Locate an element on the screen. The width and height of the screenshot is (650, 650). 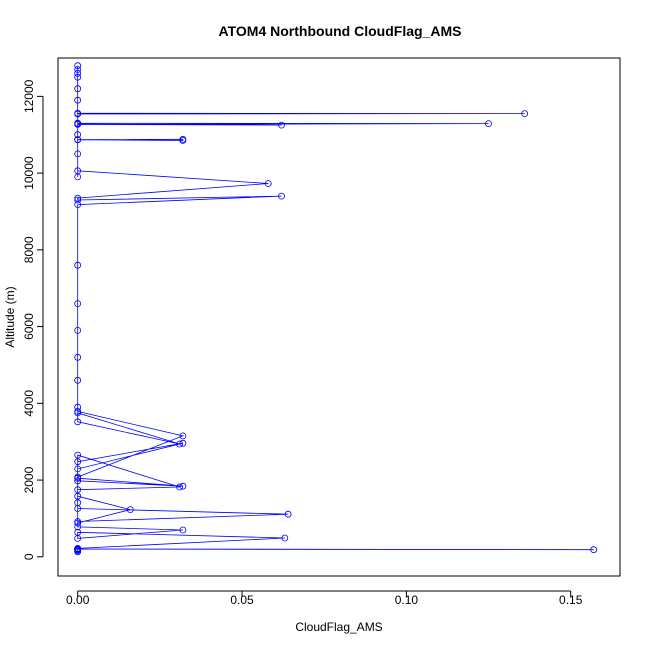
x-axis-label: CloudFlag_AMS is located at coordinates (338, 627).